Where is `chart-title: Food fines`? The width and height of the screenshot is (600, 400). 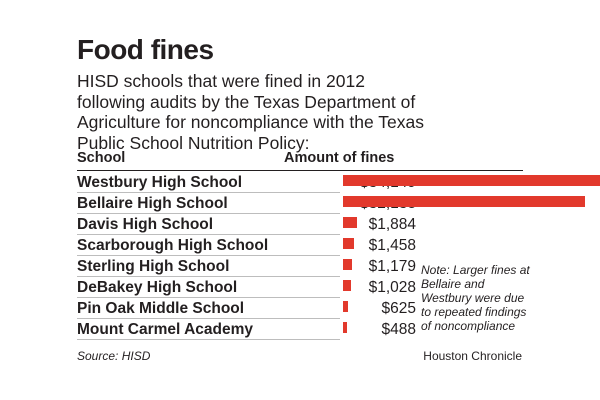
chart-title: Food fines is located at coordinates (145, 49).